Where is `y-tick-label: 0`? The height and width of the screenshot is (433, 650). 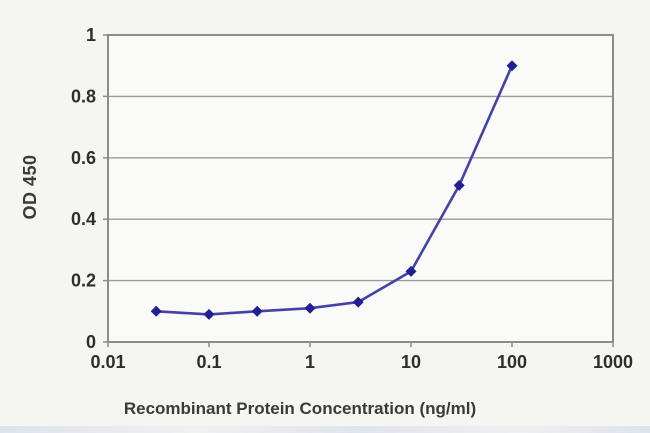
y-tick-label: 0 is located at coordinates (91, 342).